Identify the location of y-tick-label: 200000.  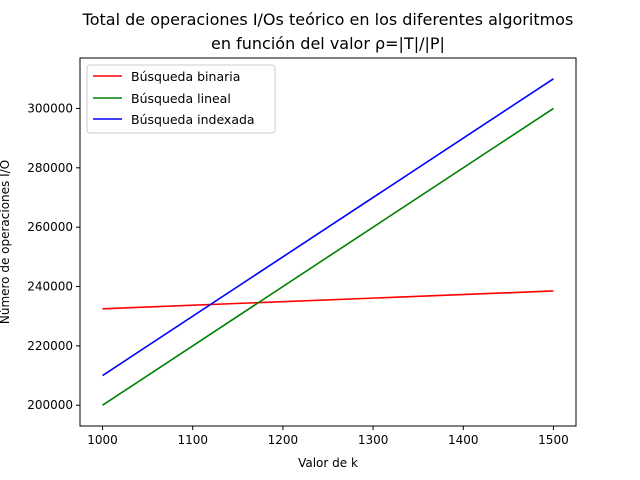
(50, 405).